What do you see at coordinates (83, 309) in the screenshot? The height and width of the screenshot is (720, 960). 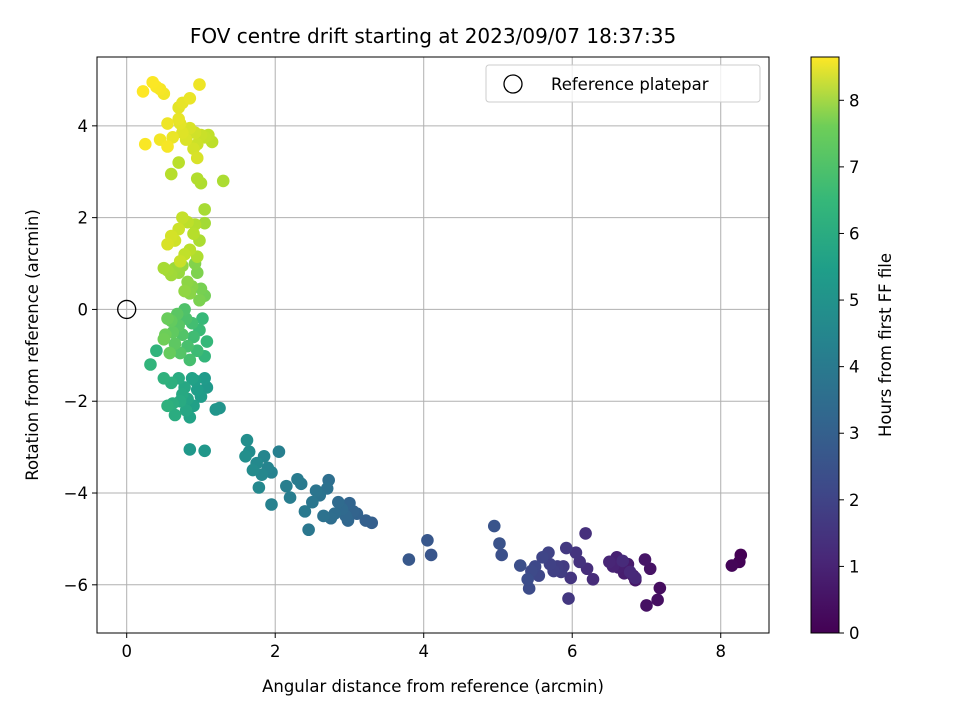 I see `y-tick-label: 0` at bounding box center [83, 309].